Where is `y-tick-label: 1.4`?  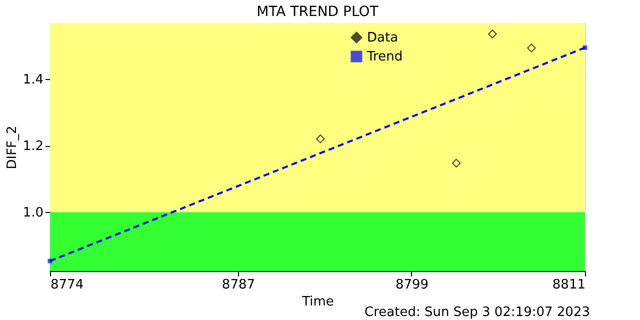
y-tick-label: 1.4 is located at coordinates (33, 80).